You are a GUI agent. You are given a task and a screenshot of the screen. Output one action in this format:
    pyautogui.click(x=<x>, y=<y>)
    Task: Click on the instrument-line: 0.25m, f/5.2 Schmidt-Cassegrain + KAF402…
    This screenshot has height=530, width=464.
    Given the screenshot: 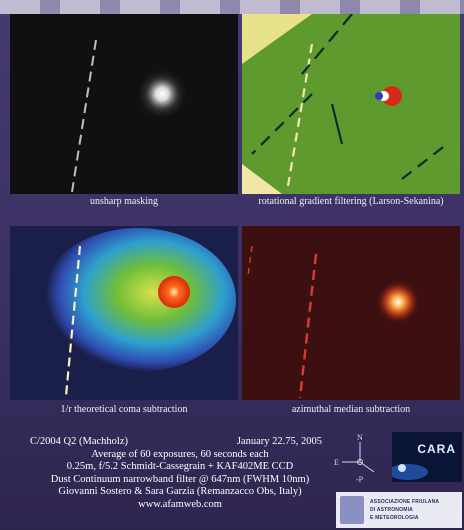 What is the action you would take?
    pyautogui.click(x=180, y=467)
    